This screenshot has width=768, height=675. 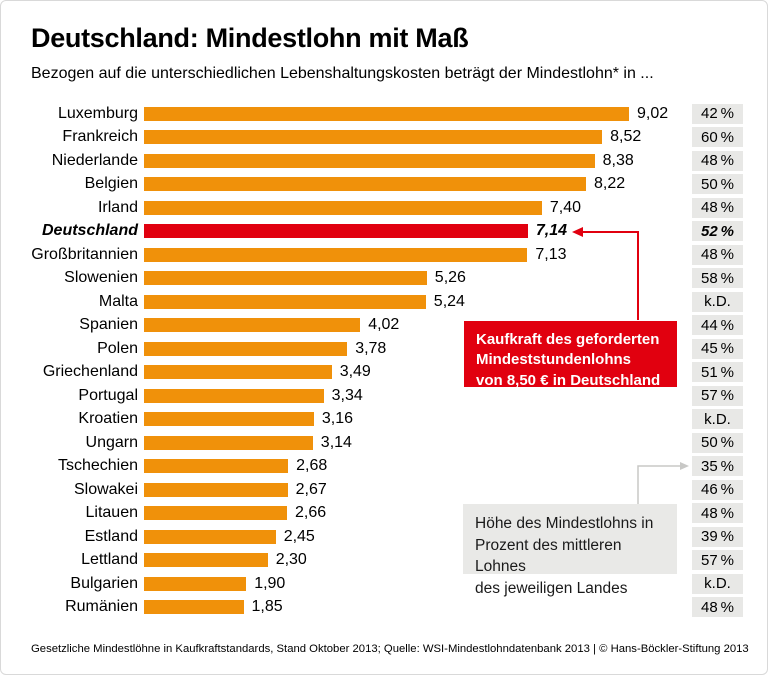 I want to click on chart-row: Kroatien 3,16 k.D., so click(x=384, y=420).